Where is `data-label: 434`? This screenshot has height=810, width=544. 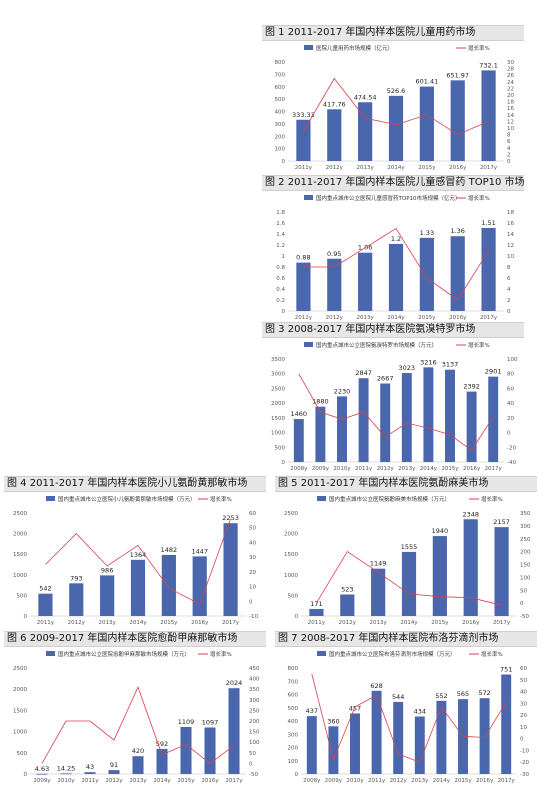 data-label: 434 is located at coordinates (420, 711).